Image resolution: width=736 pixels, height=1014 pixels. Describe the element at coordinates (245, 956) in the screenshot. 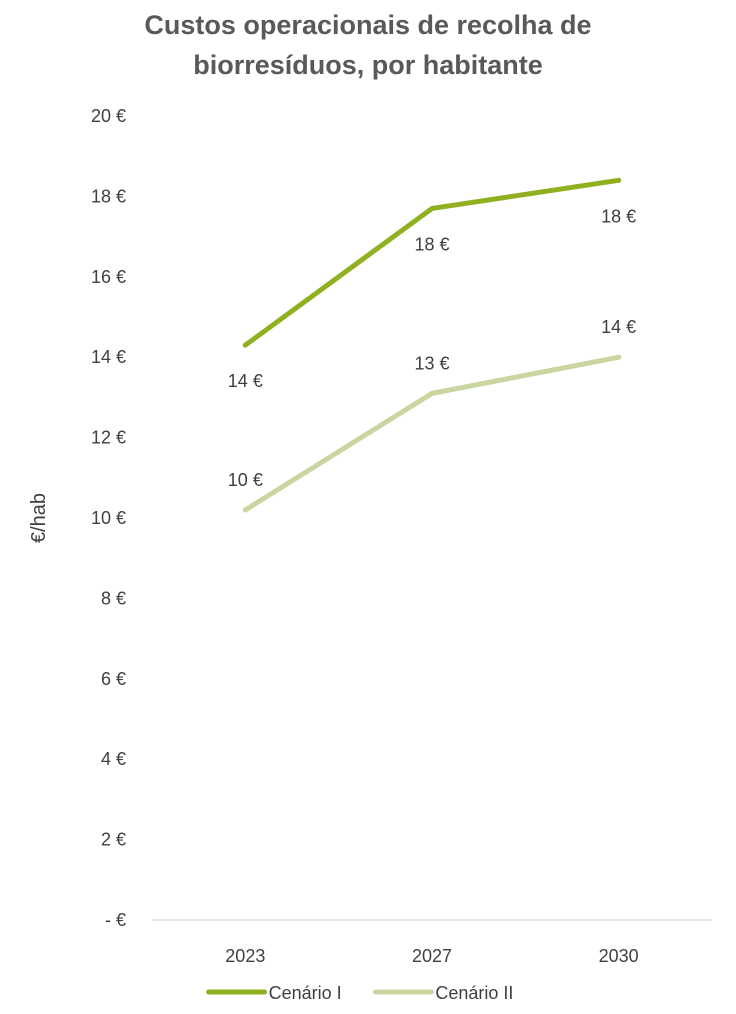

I see `x-tick-label: 2023` at that location.